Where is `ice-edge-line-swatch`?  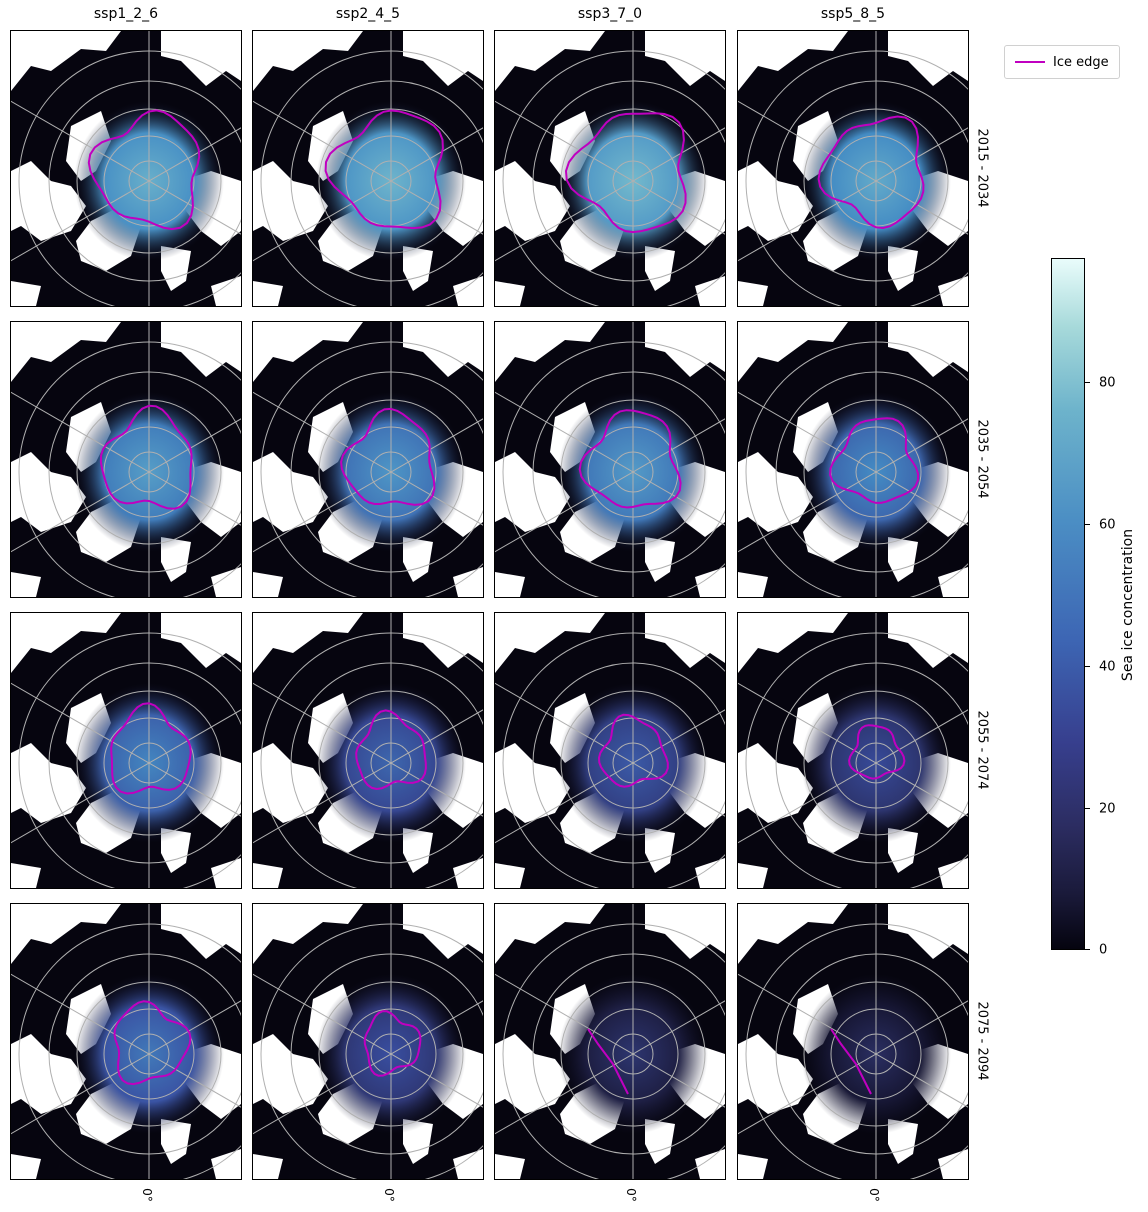 ice-edge-line-swatch is located at coordinates (1030, 62).